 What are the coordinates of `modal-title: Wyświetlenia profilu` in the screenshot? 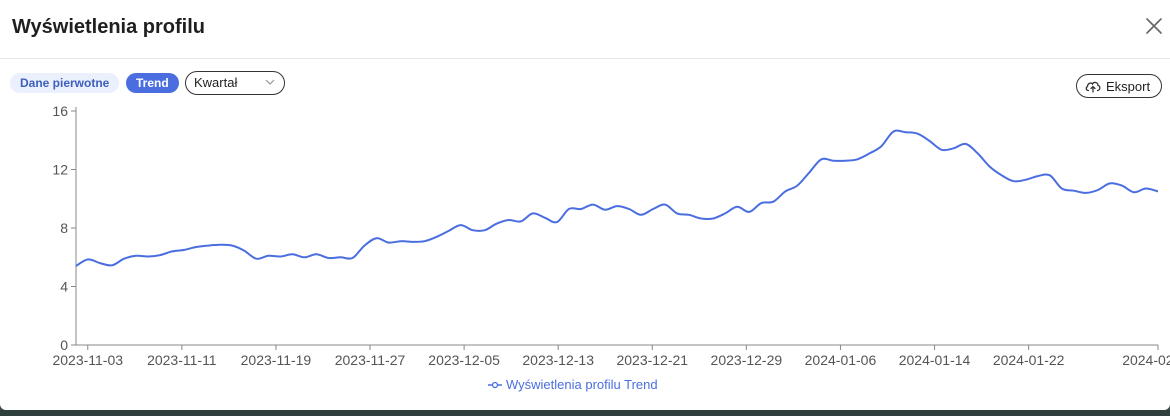 It's located at (108, 27).